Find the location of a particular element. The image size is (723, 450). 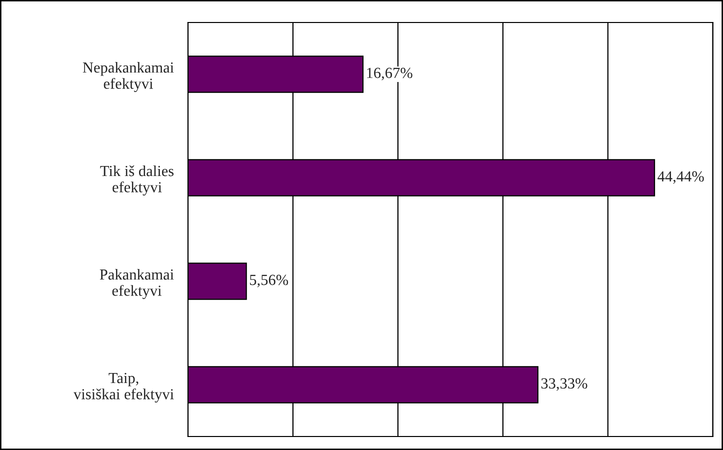

data-label: 44,44% is located at coordinates (681, 177).